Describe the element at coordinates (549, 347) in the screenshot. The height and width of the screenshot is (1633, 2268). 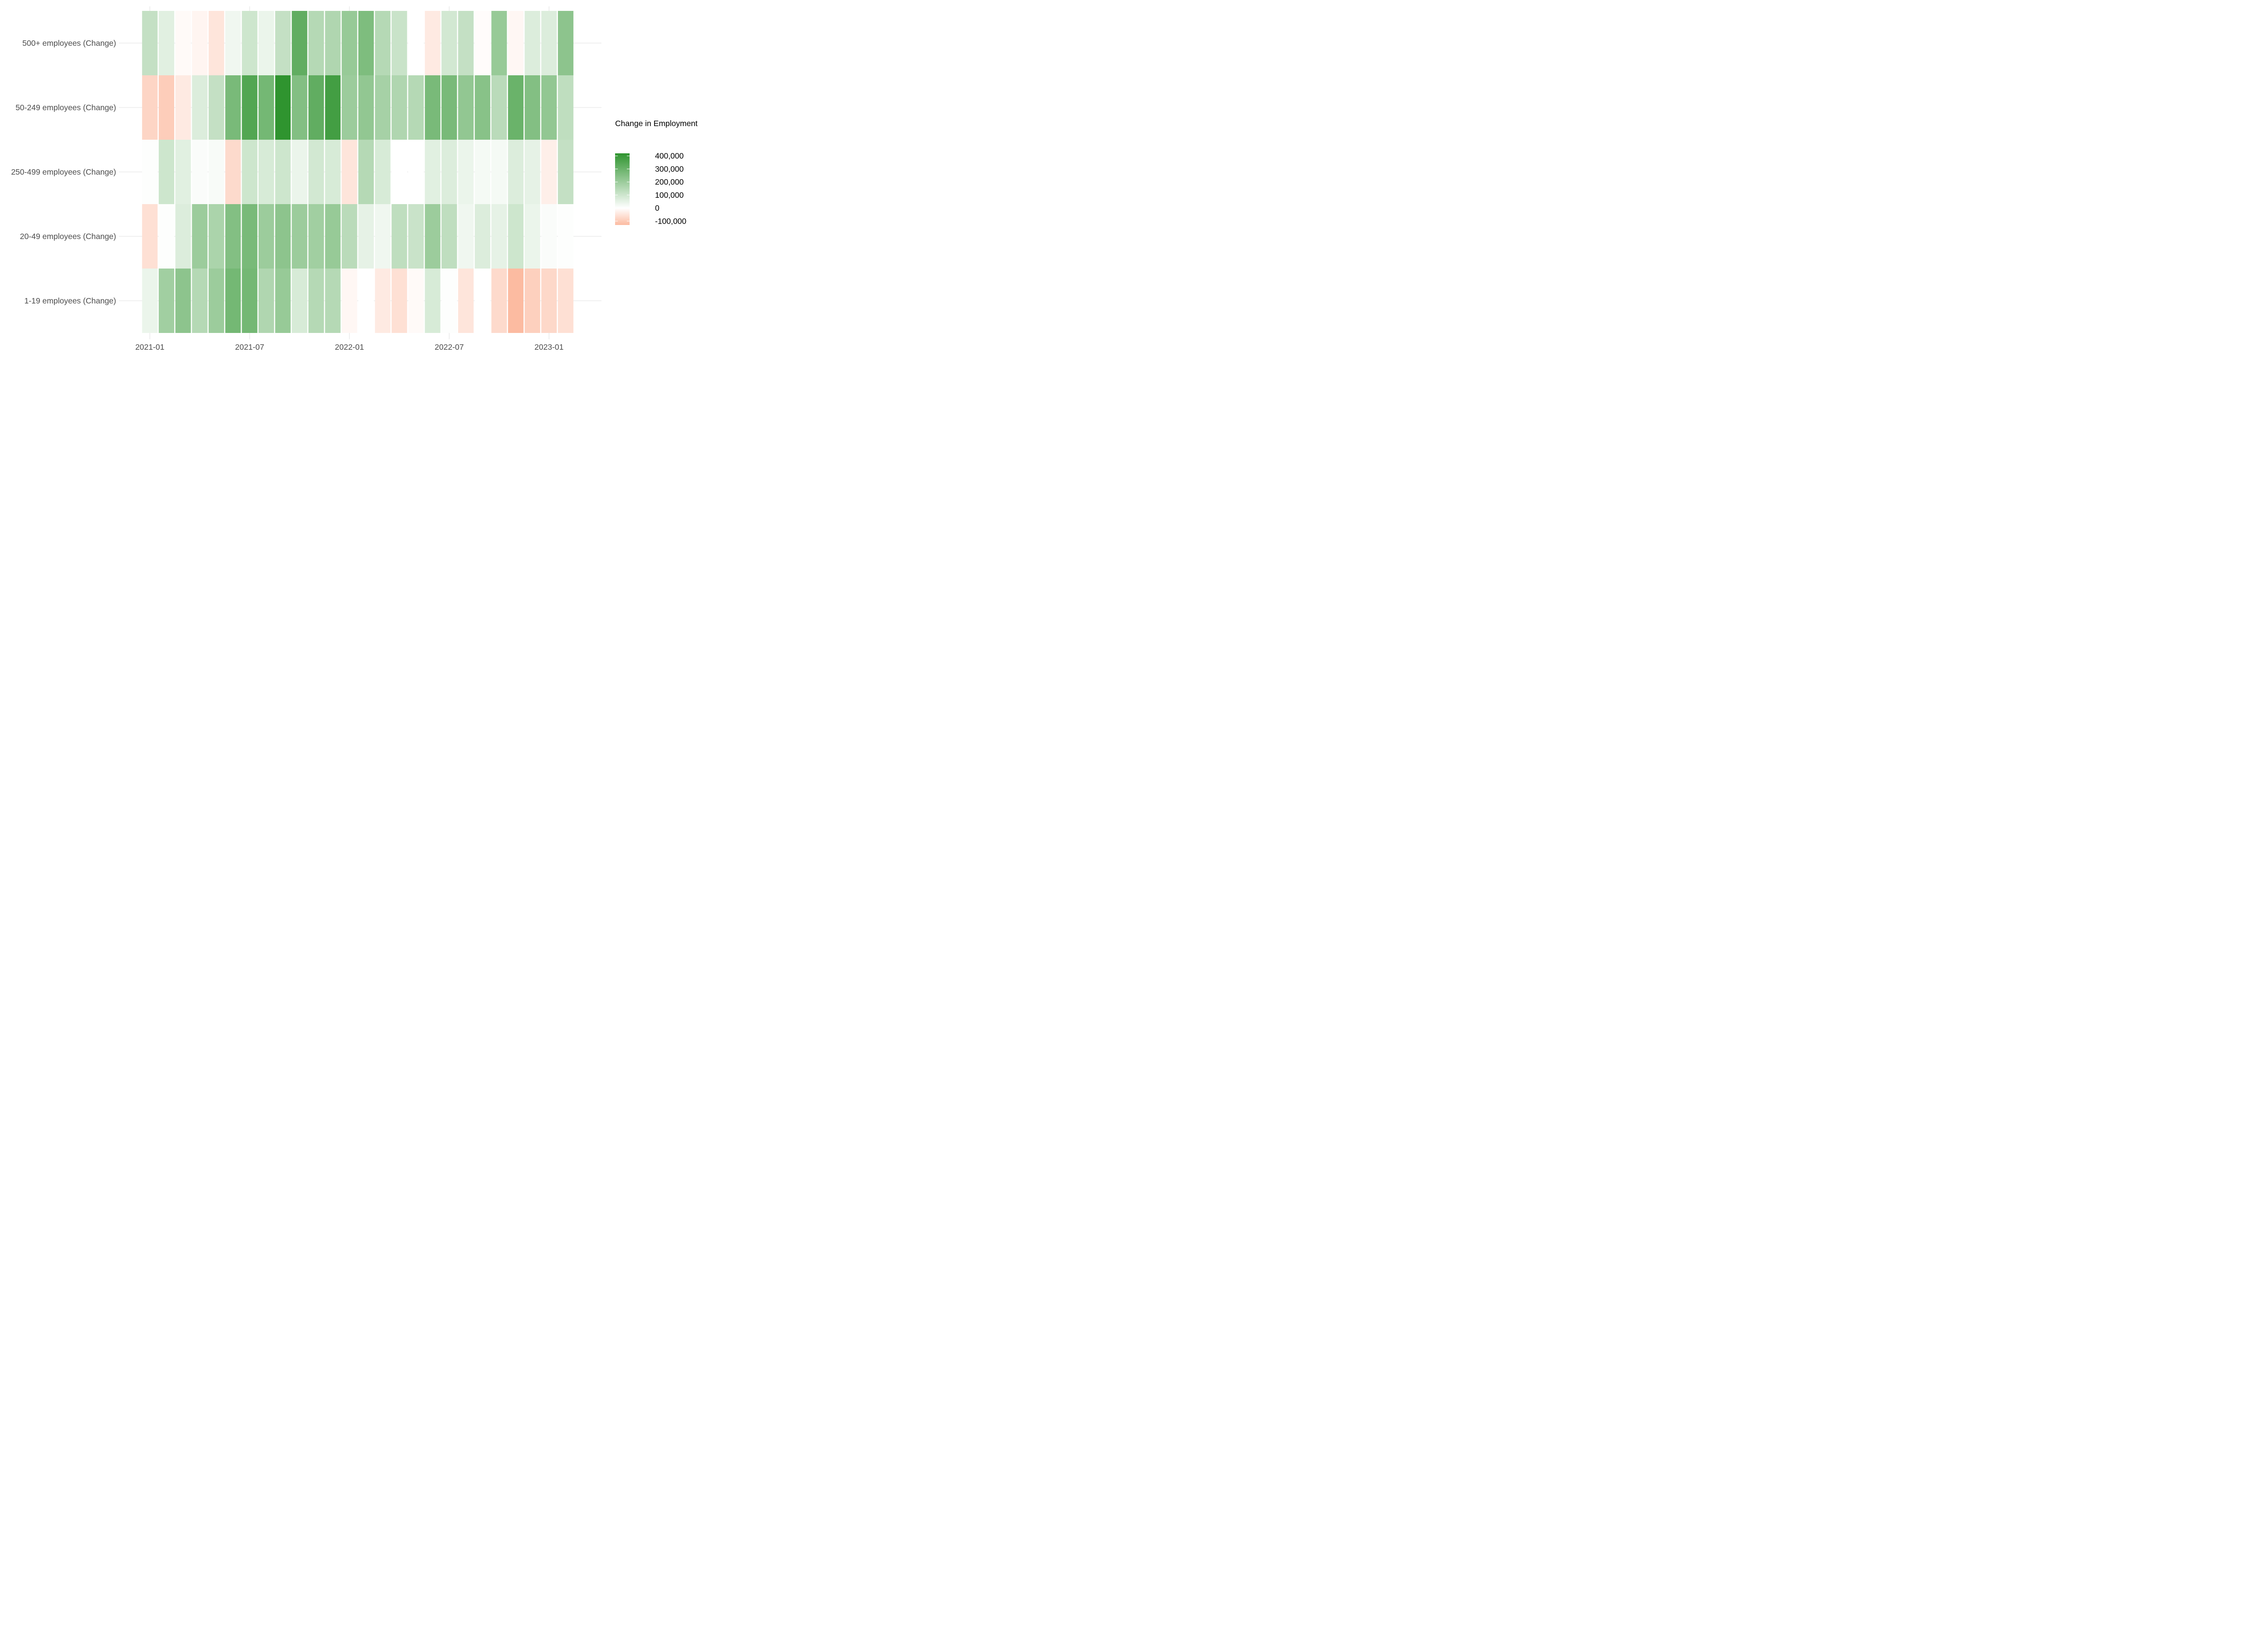
I see `x-tick-label: 2023-01` at that location.